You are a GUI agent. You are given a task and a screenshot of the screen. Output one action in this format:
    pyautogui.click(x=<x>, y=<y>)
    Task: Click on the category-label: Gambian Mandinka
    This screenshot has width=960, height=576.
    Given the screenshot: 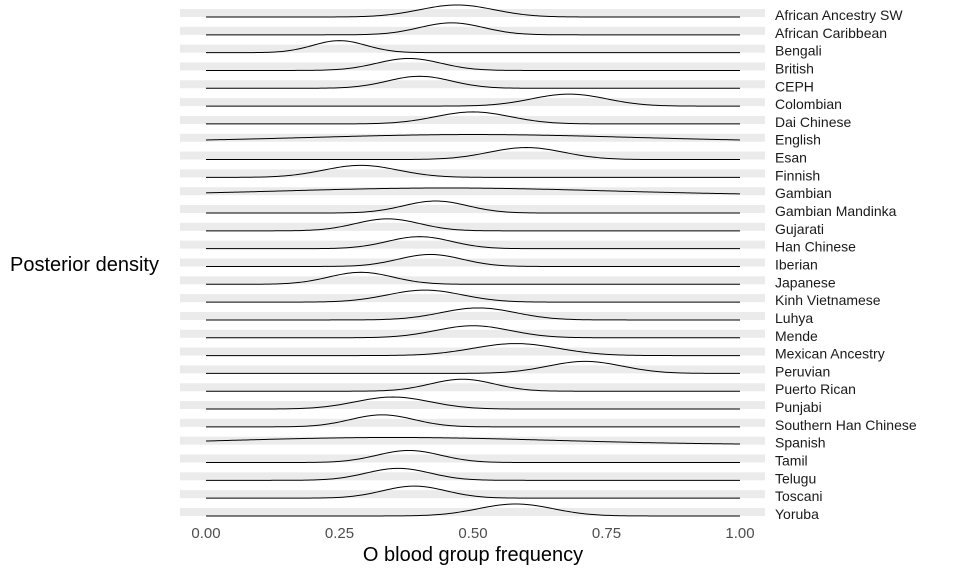 What is the action you would take?
    pyautogui.click(x=836, y=211)
    